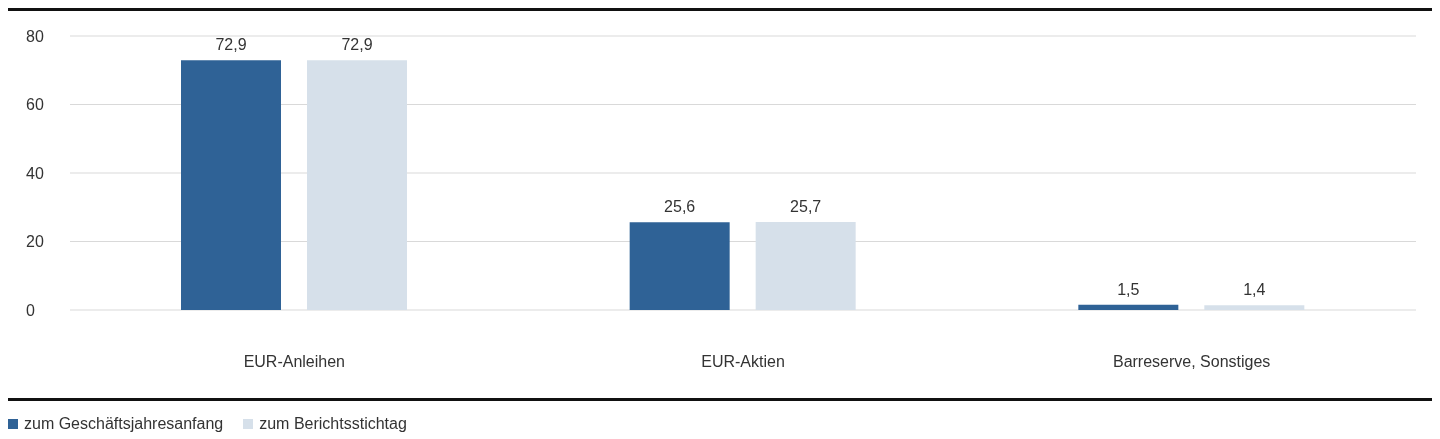  Describe the element at coordinates (680, 207) in the screenshot. I see `data-label: 25,6` at that location.